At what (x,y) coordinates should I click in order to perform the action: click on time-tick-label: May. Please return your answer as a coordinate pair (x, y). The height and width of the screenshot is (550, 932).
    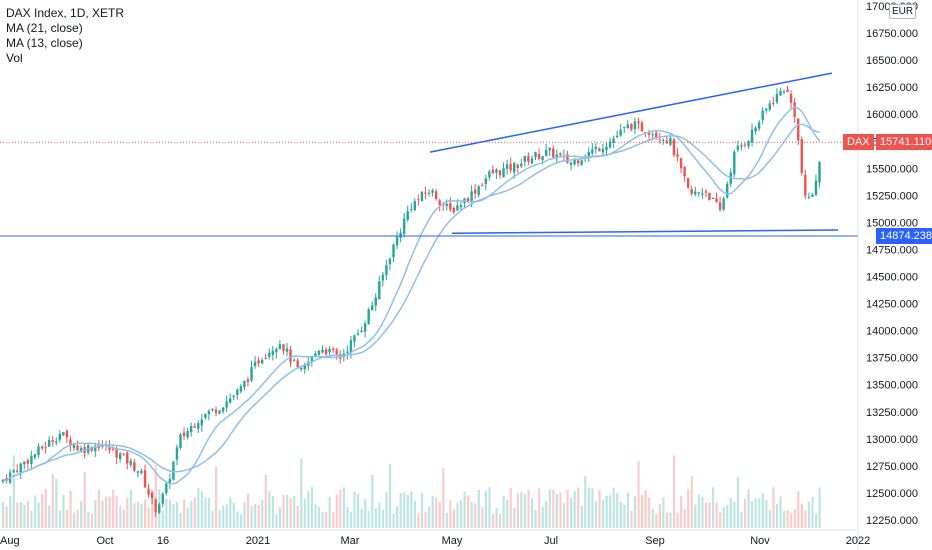
    Looking at the image, I should click on (452, 541).